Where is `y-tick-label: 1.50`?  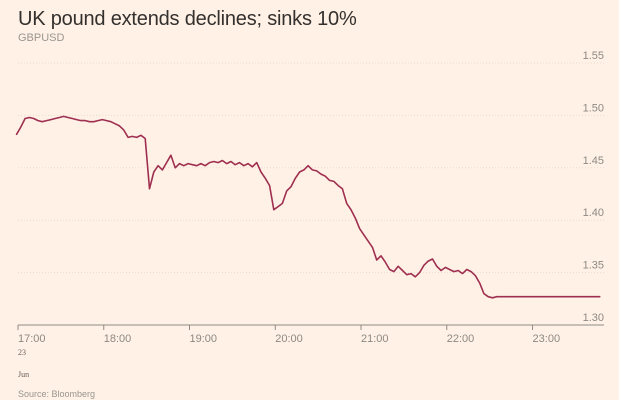
y-tick-label: 1.50 is located at coordinates (593, 108).